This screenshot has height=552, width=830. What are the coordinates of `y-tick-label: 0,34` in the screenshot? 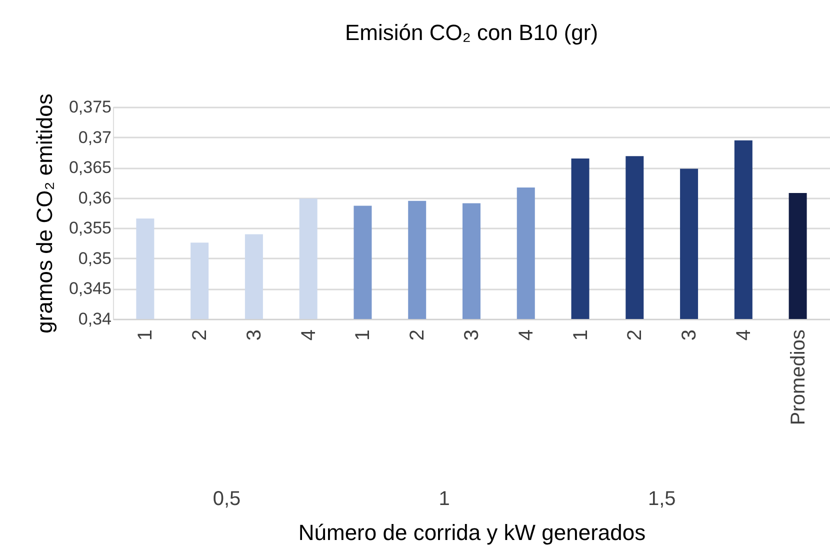 It's located at (95, 319).